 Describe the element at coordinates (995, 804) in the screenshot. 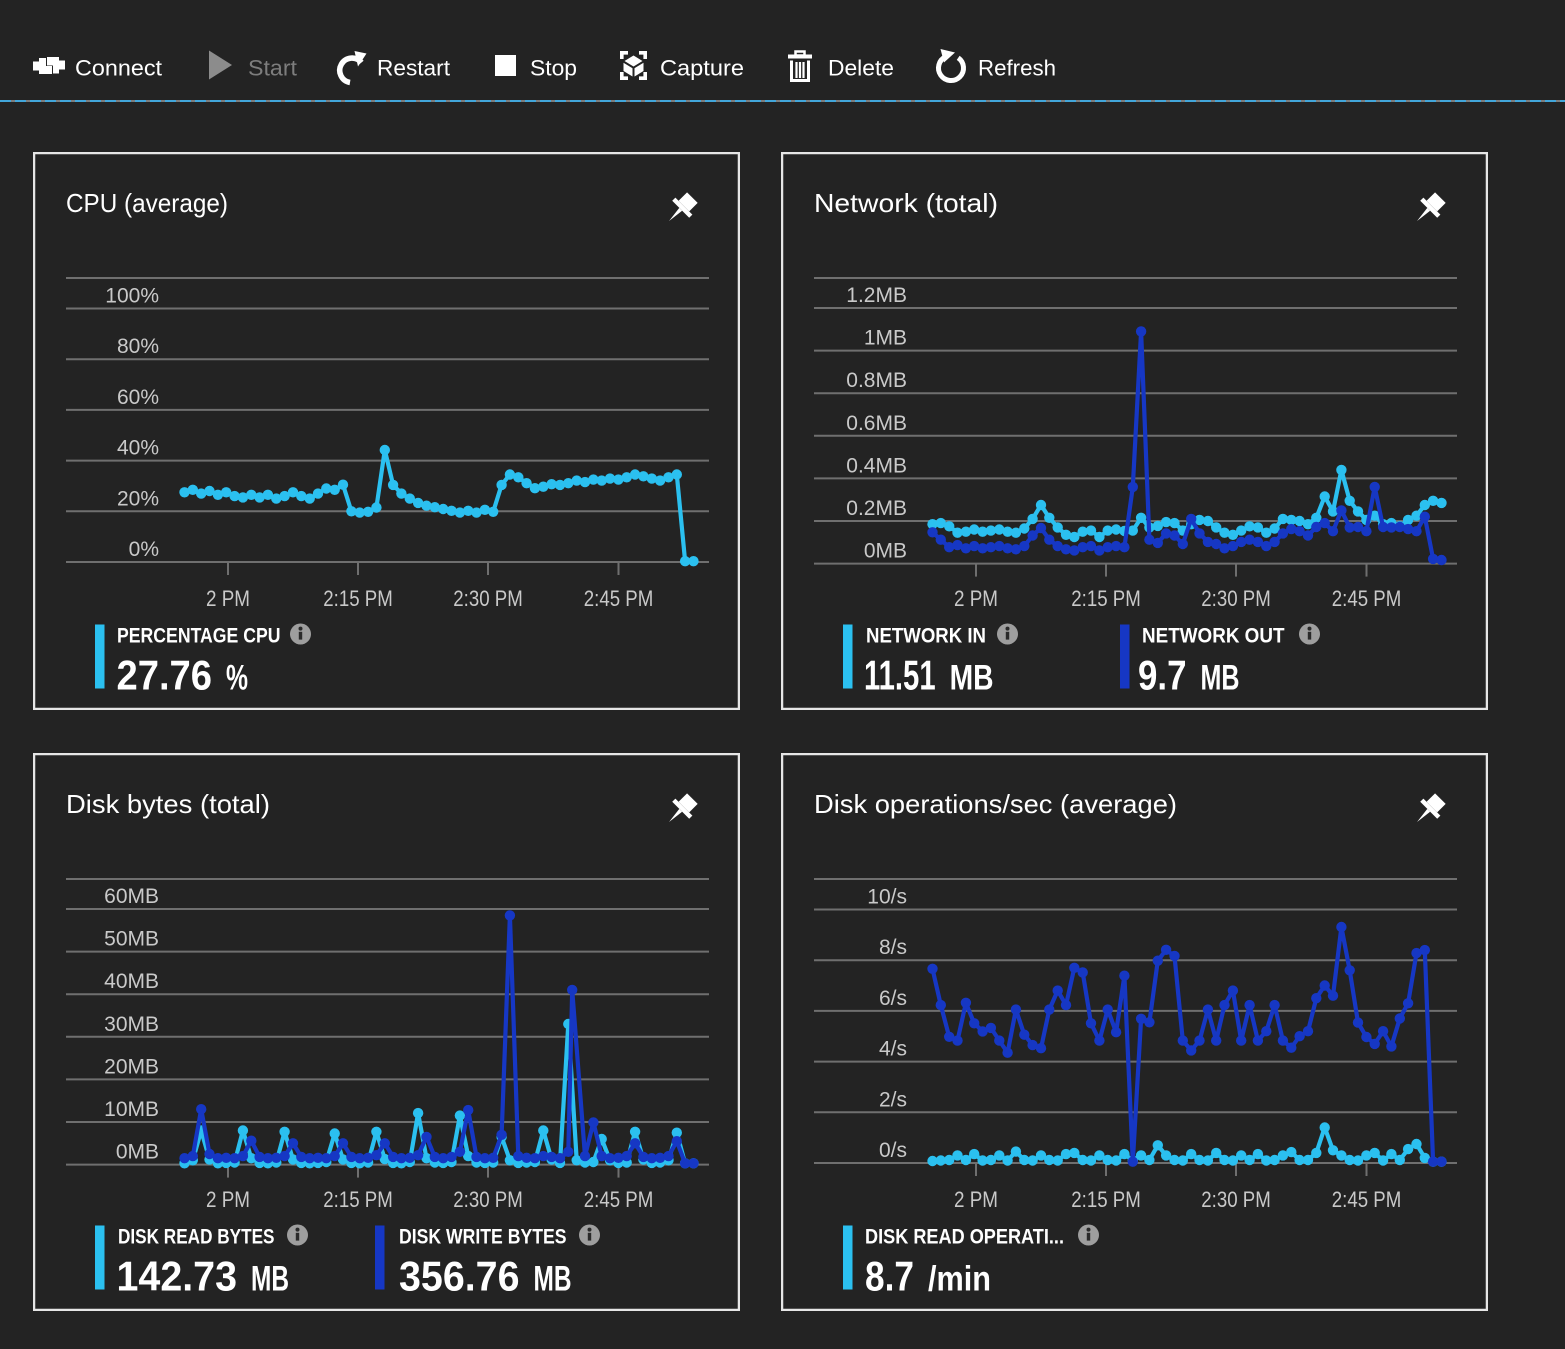

I see `svg-text: Disk operations/sec (average)` at that location.